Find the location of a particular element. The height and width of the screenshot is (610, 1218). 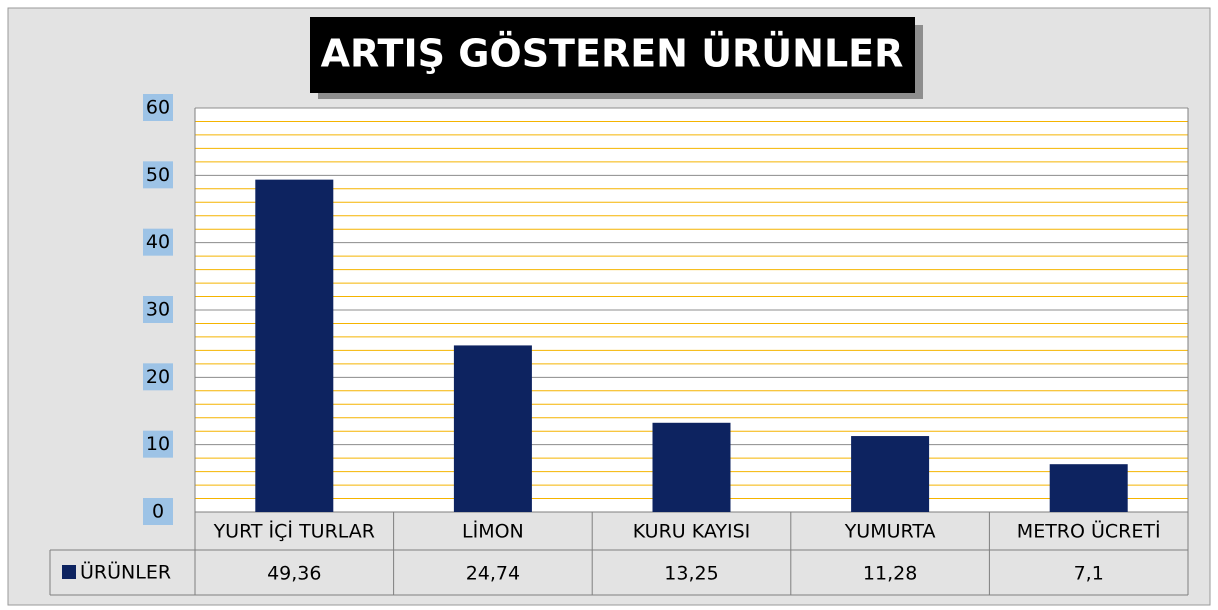

x-tick-label: METRO ÜCRETİ is located at coordinates (1089, 531).